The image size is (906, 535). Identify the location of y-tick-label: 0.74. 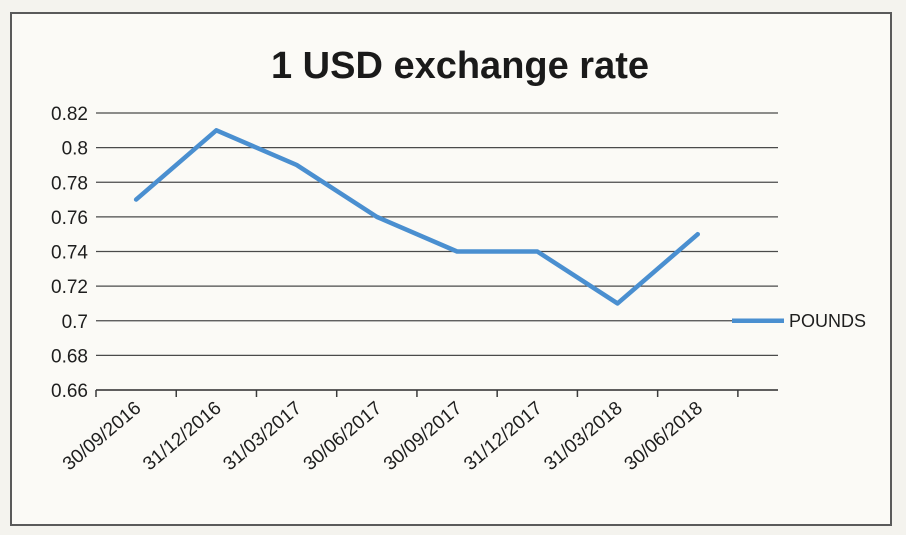
(69, 253).